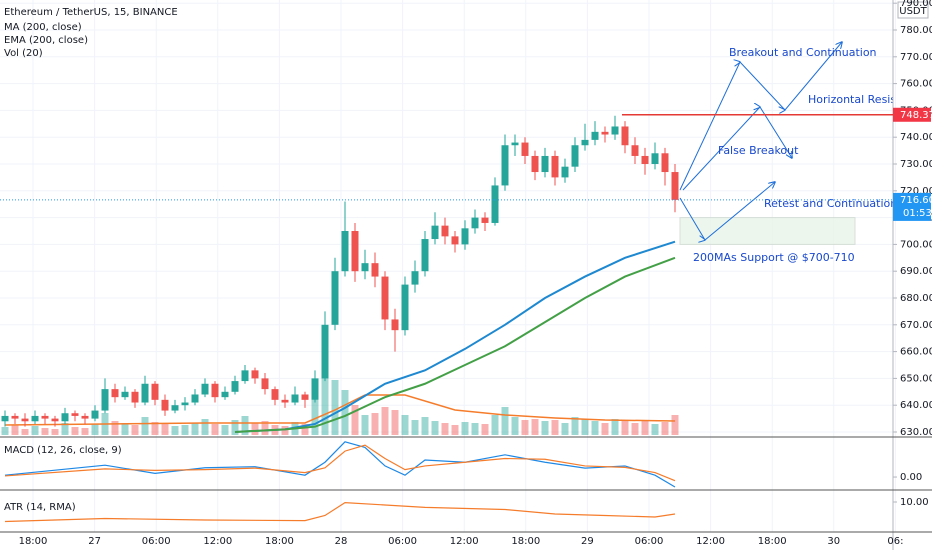 Image resolution: width=932 pixels, height=550 pixels. What do you see at coordinates (916, 30) in the screenshot?
I see `y-tick-label: 780.00` at bounding box center [916, 30].